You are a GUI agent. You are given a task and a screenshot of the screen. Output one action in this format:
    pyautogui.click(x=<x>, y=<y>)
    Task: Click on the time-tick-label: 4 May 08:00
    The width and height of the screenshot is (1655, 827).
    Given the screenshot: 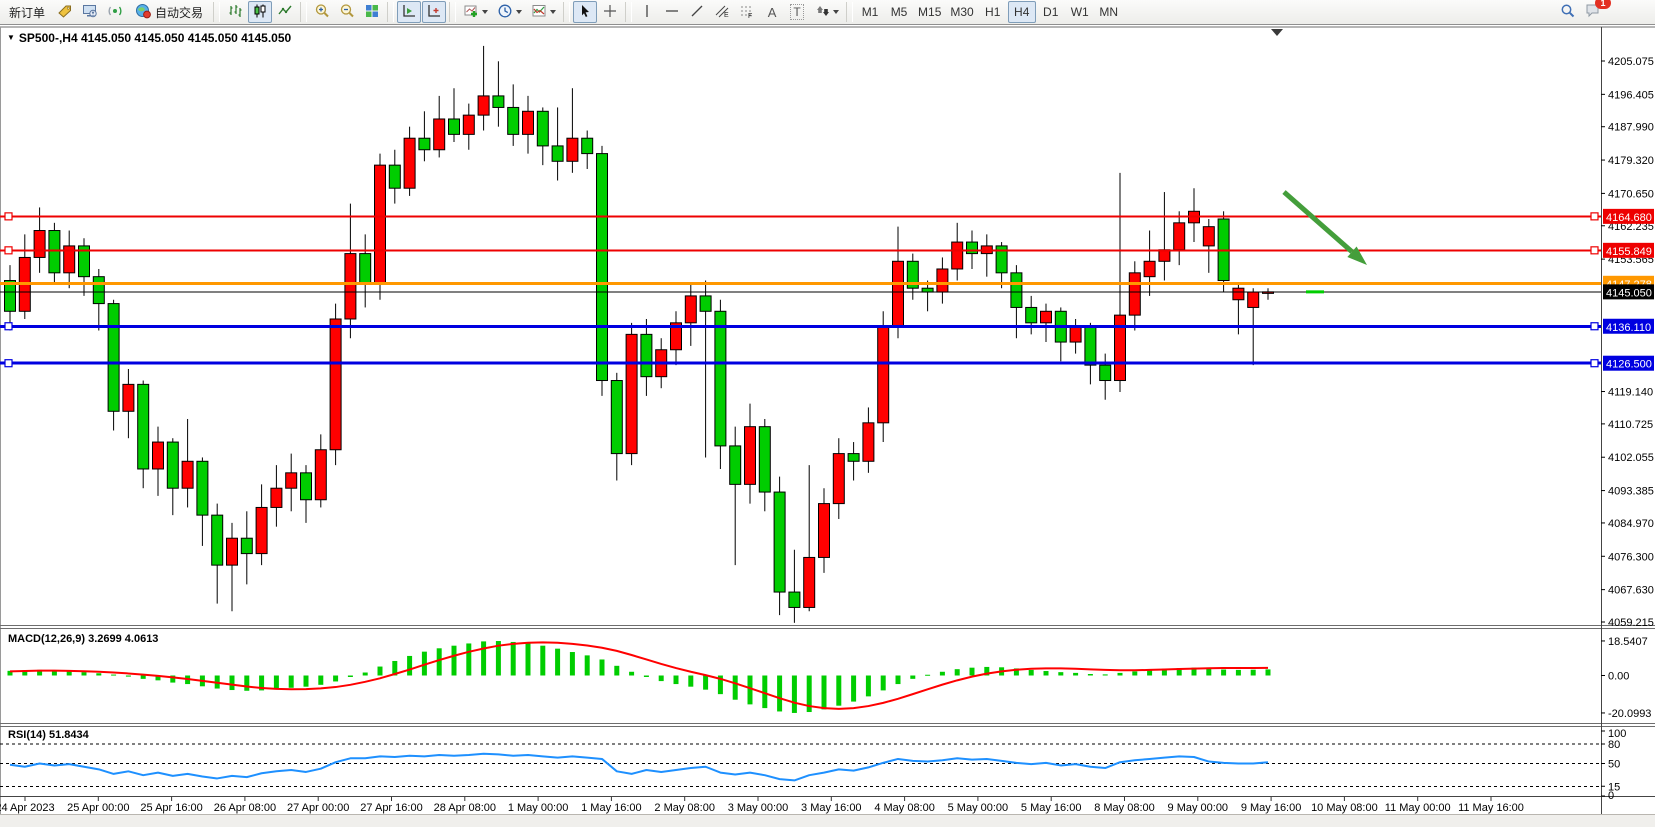 What is the action you would take?
    pyautogui.click(x=904, y=808)
    